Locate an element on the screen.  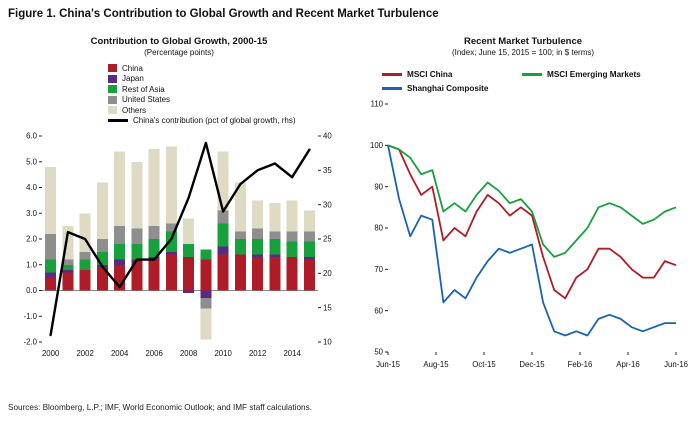
legend-item-others: Others is located at coordinates (227, 110).